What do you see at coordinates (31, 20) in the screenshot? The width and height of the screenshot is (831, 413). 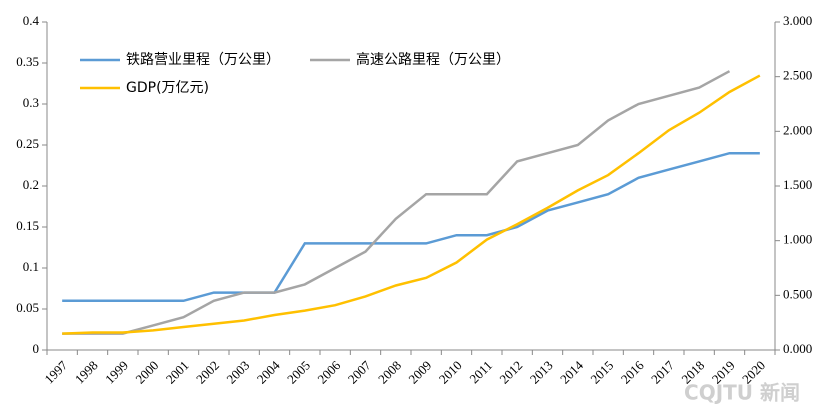 I see `y-tick-label: 0.4` at bounding box center [31, 20].